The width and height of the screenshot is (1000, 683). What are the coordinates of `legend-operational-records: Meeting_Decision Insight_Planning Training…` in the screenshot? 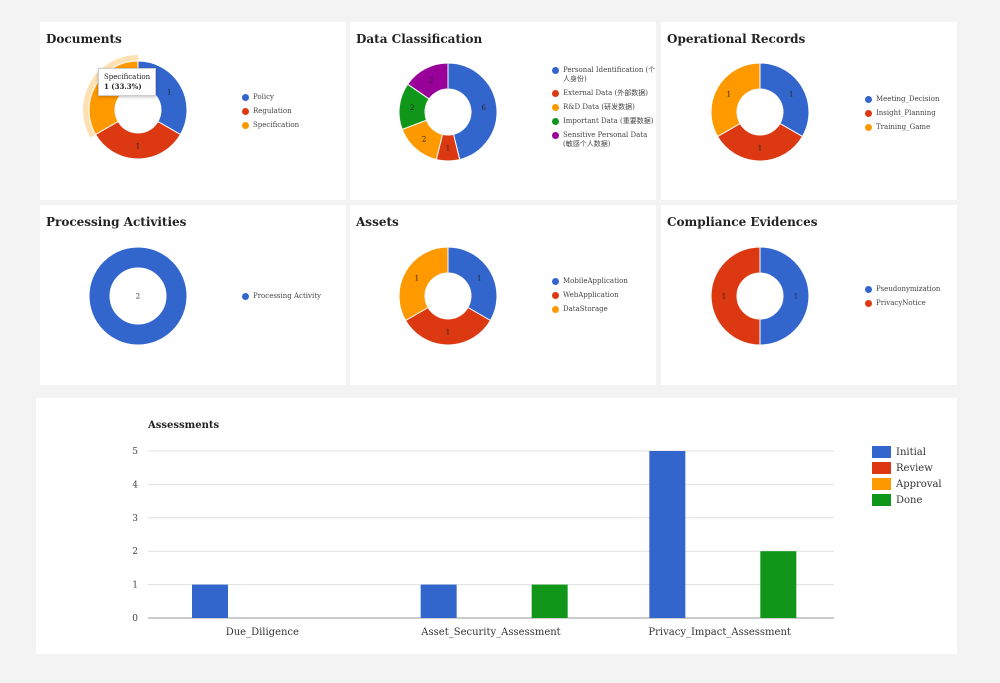 It's located at (902, 116).